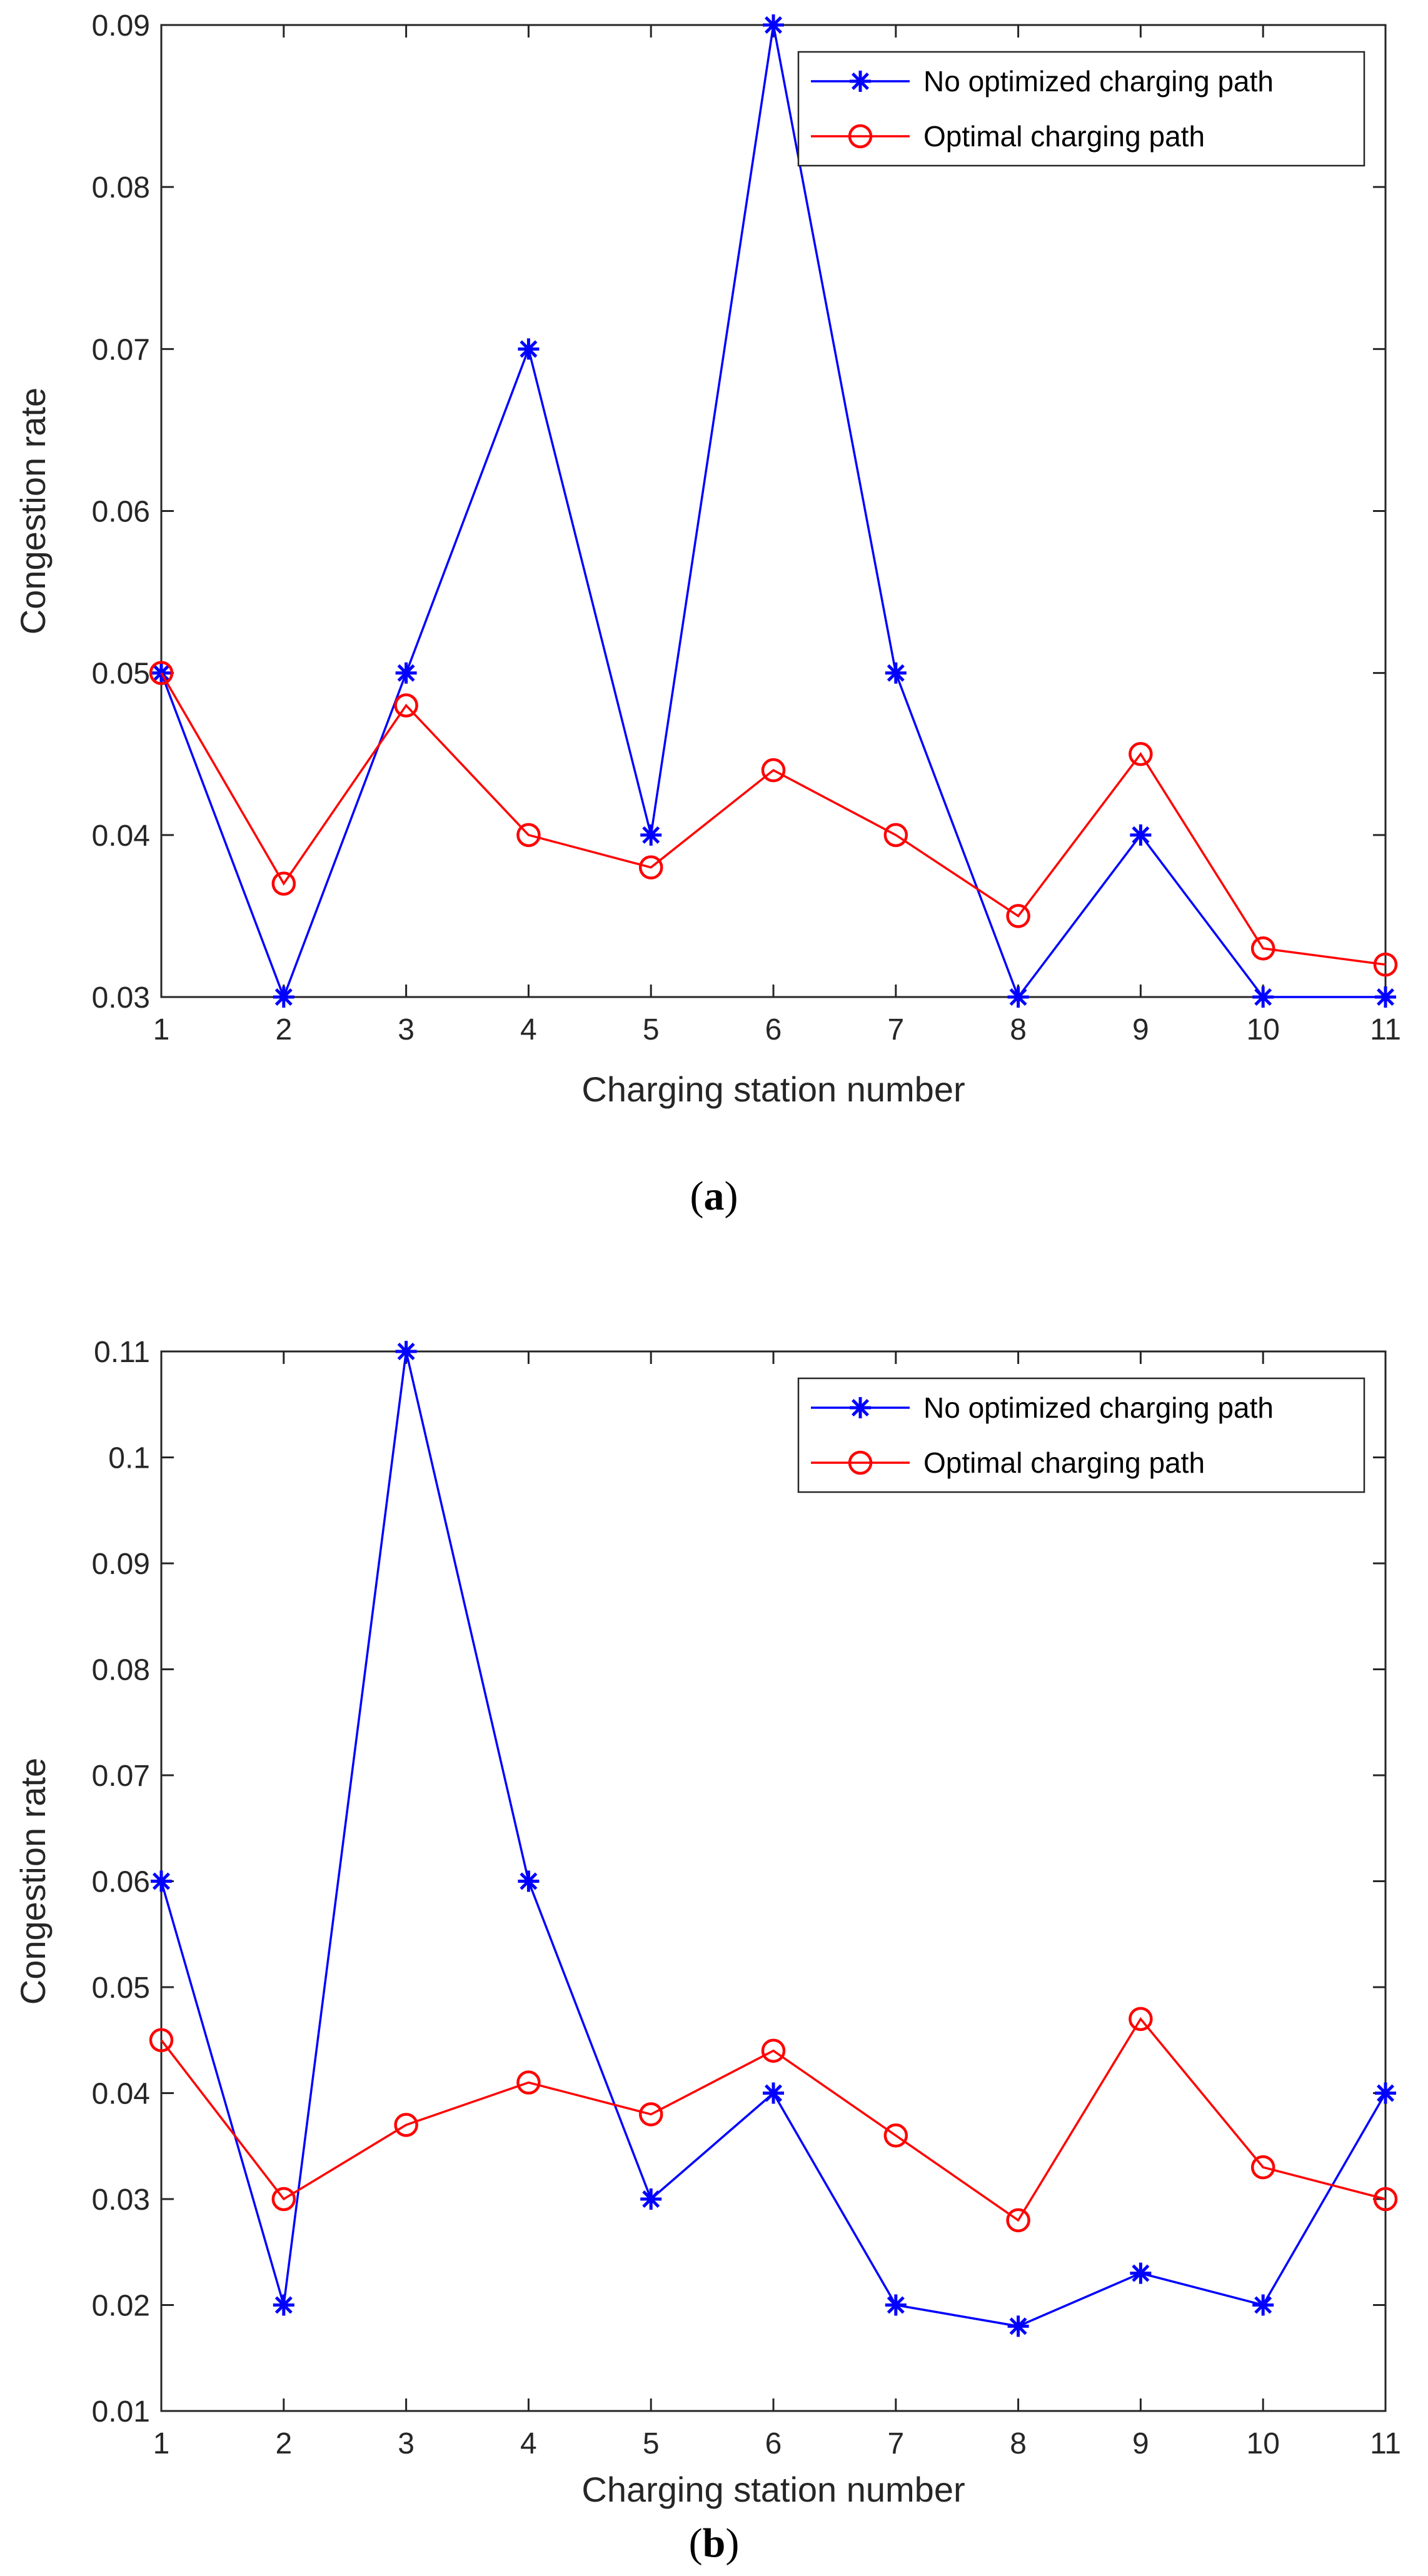 The width and height of the screenshot is (1428, 2576). What do you see at coordinates (121, 2200) in the screenshot?
I see `y-tick-label: 0.03` at bounding box center [121, 2200].